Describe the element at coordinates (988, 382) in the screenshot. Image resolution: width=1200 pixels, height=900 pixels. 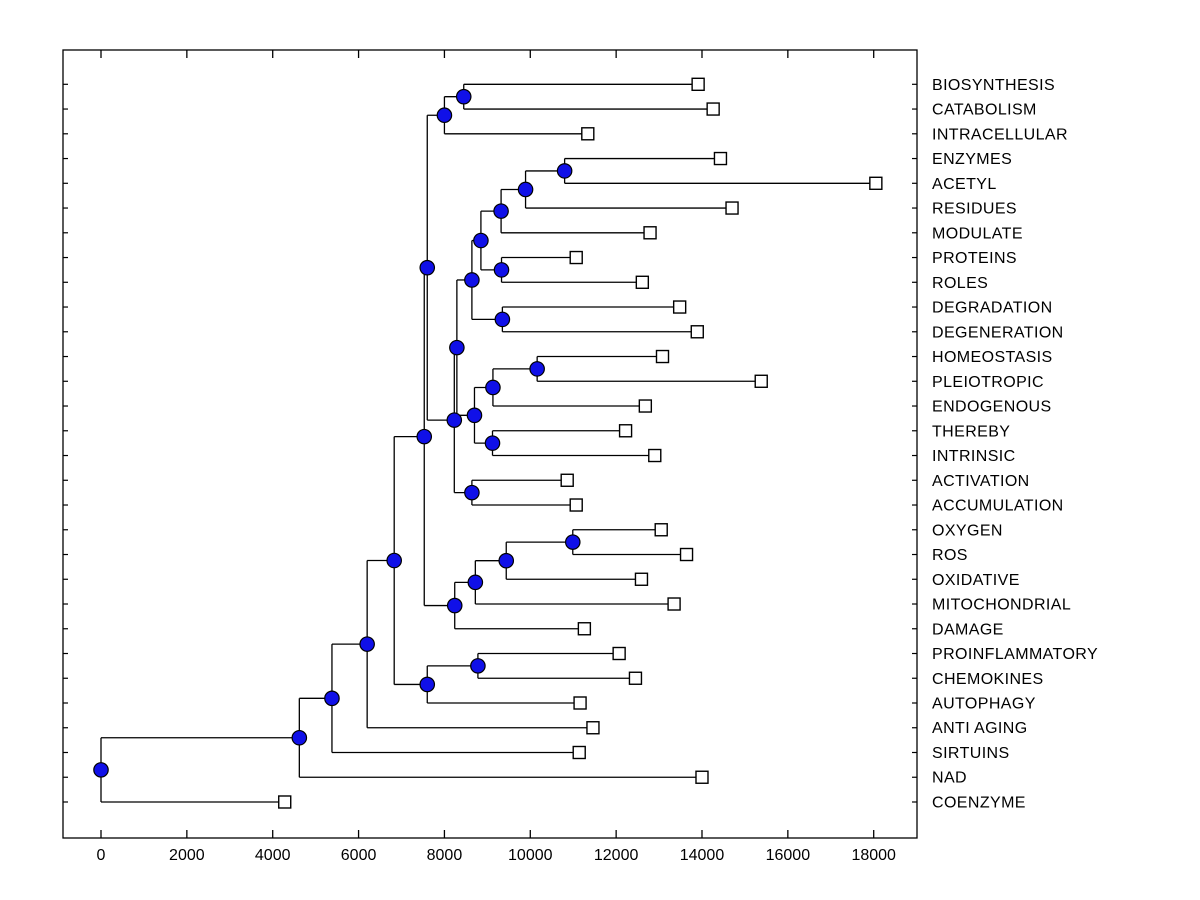
I see `leaf-label: PLEIOTROPIC` at that location.